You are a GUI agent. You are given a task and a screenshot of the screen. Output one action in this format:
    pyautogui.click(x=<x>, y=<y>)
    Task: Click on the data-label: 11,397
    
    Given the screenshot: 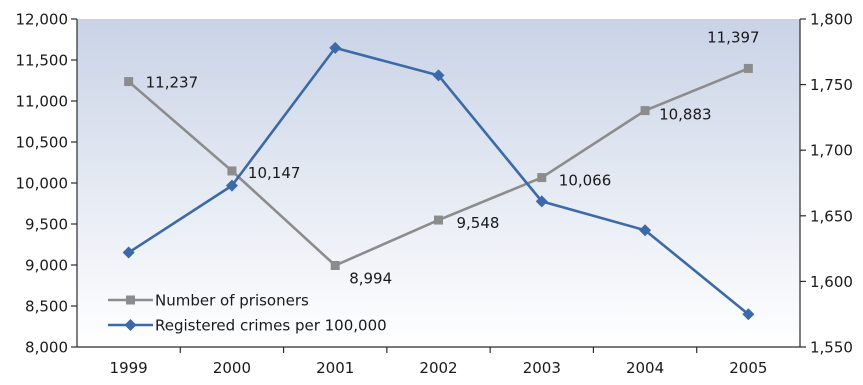 What is the action you would take?
    pyautogui.click(x=733, y=37)
    